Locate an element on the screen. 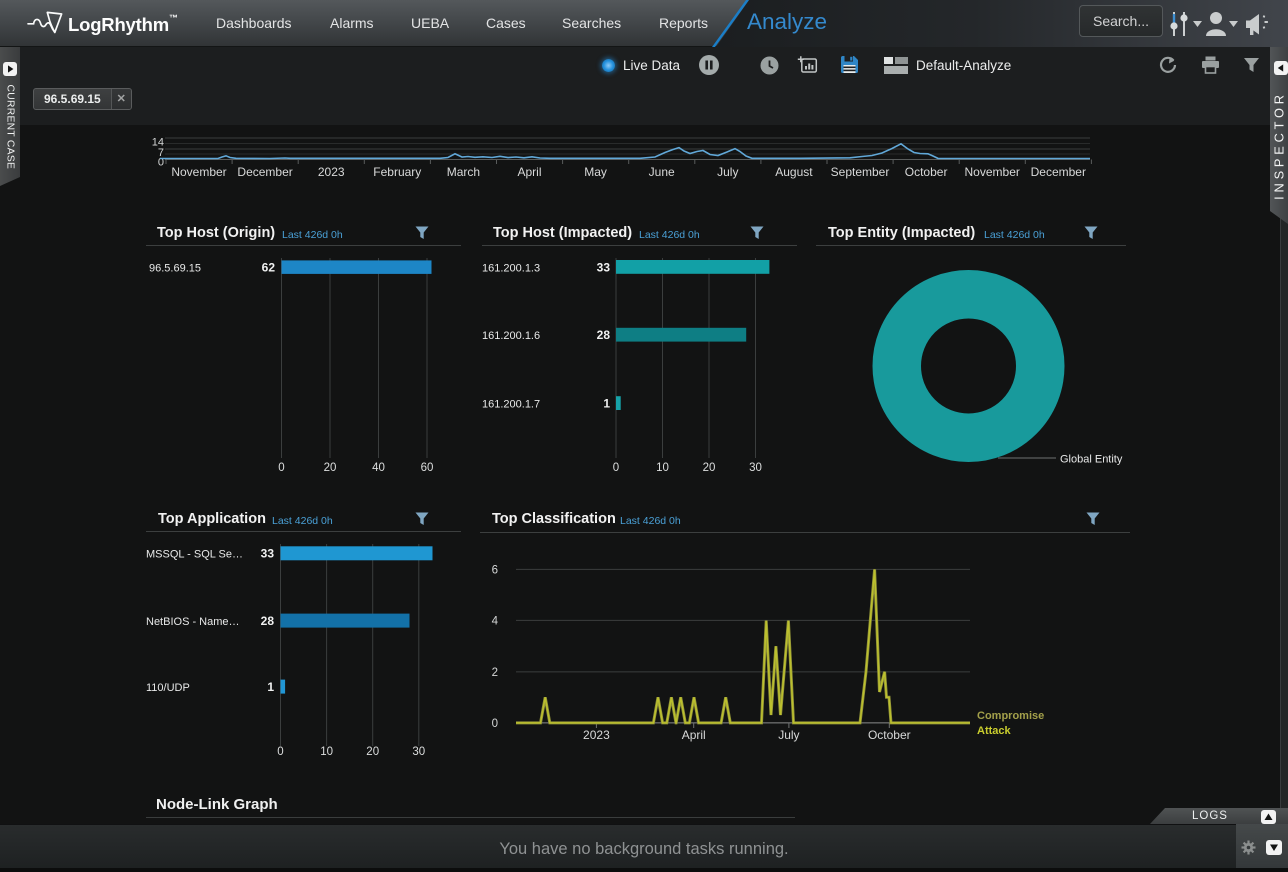  svg-text: 4 is located at coordinates (495, 621).